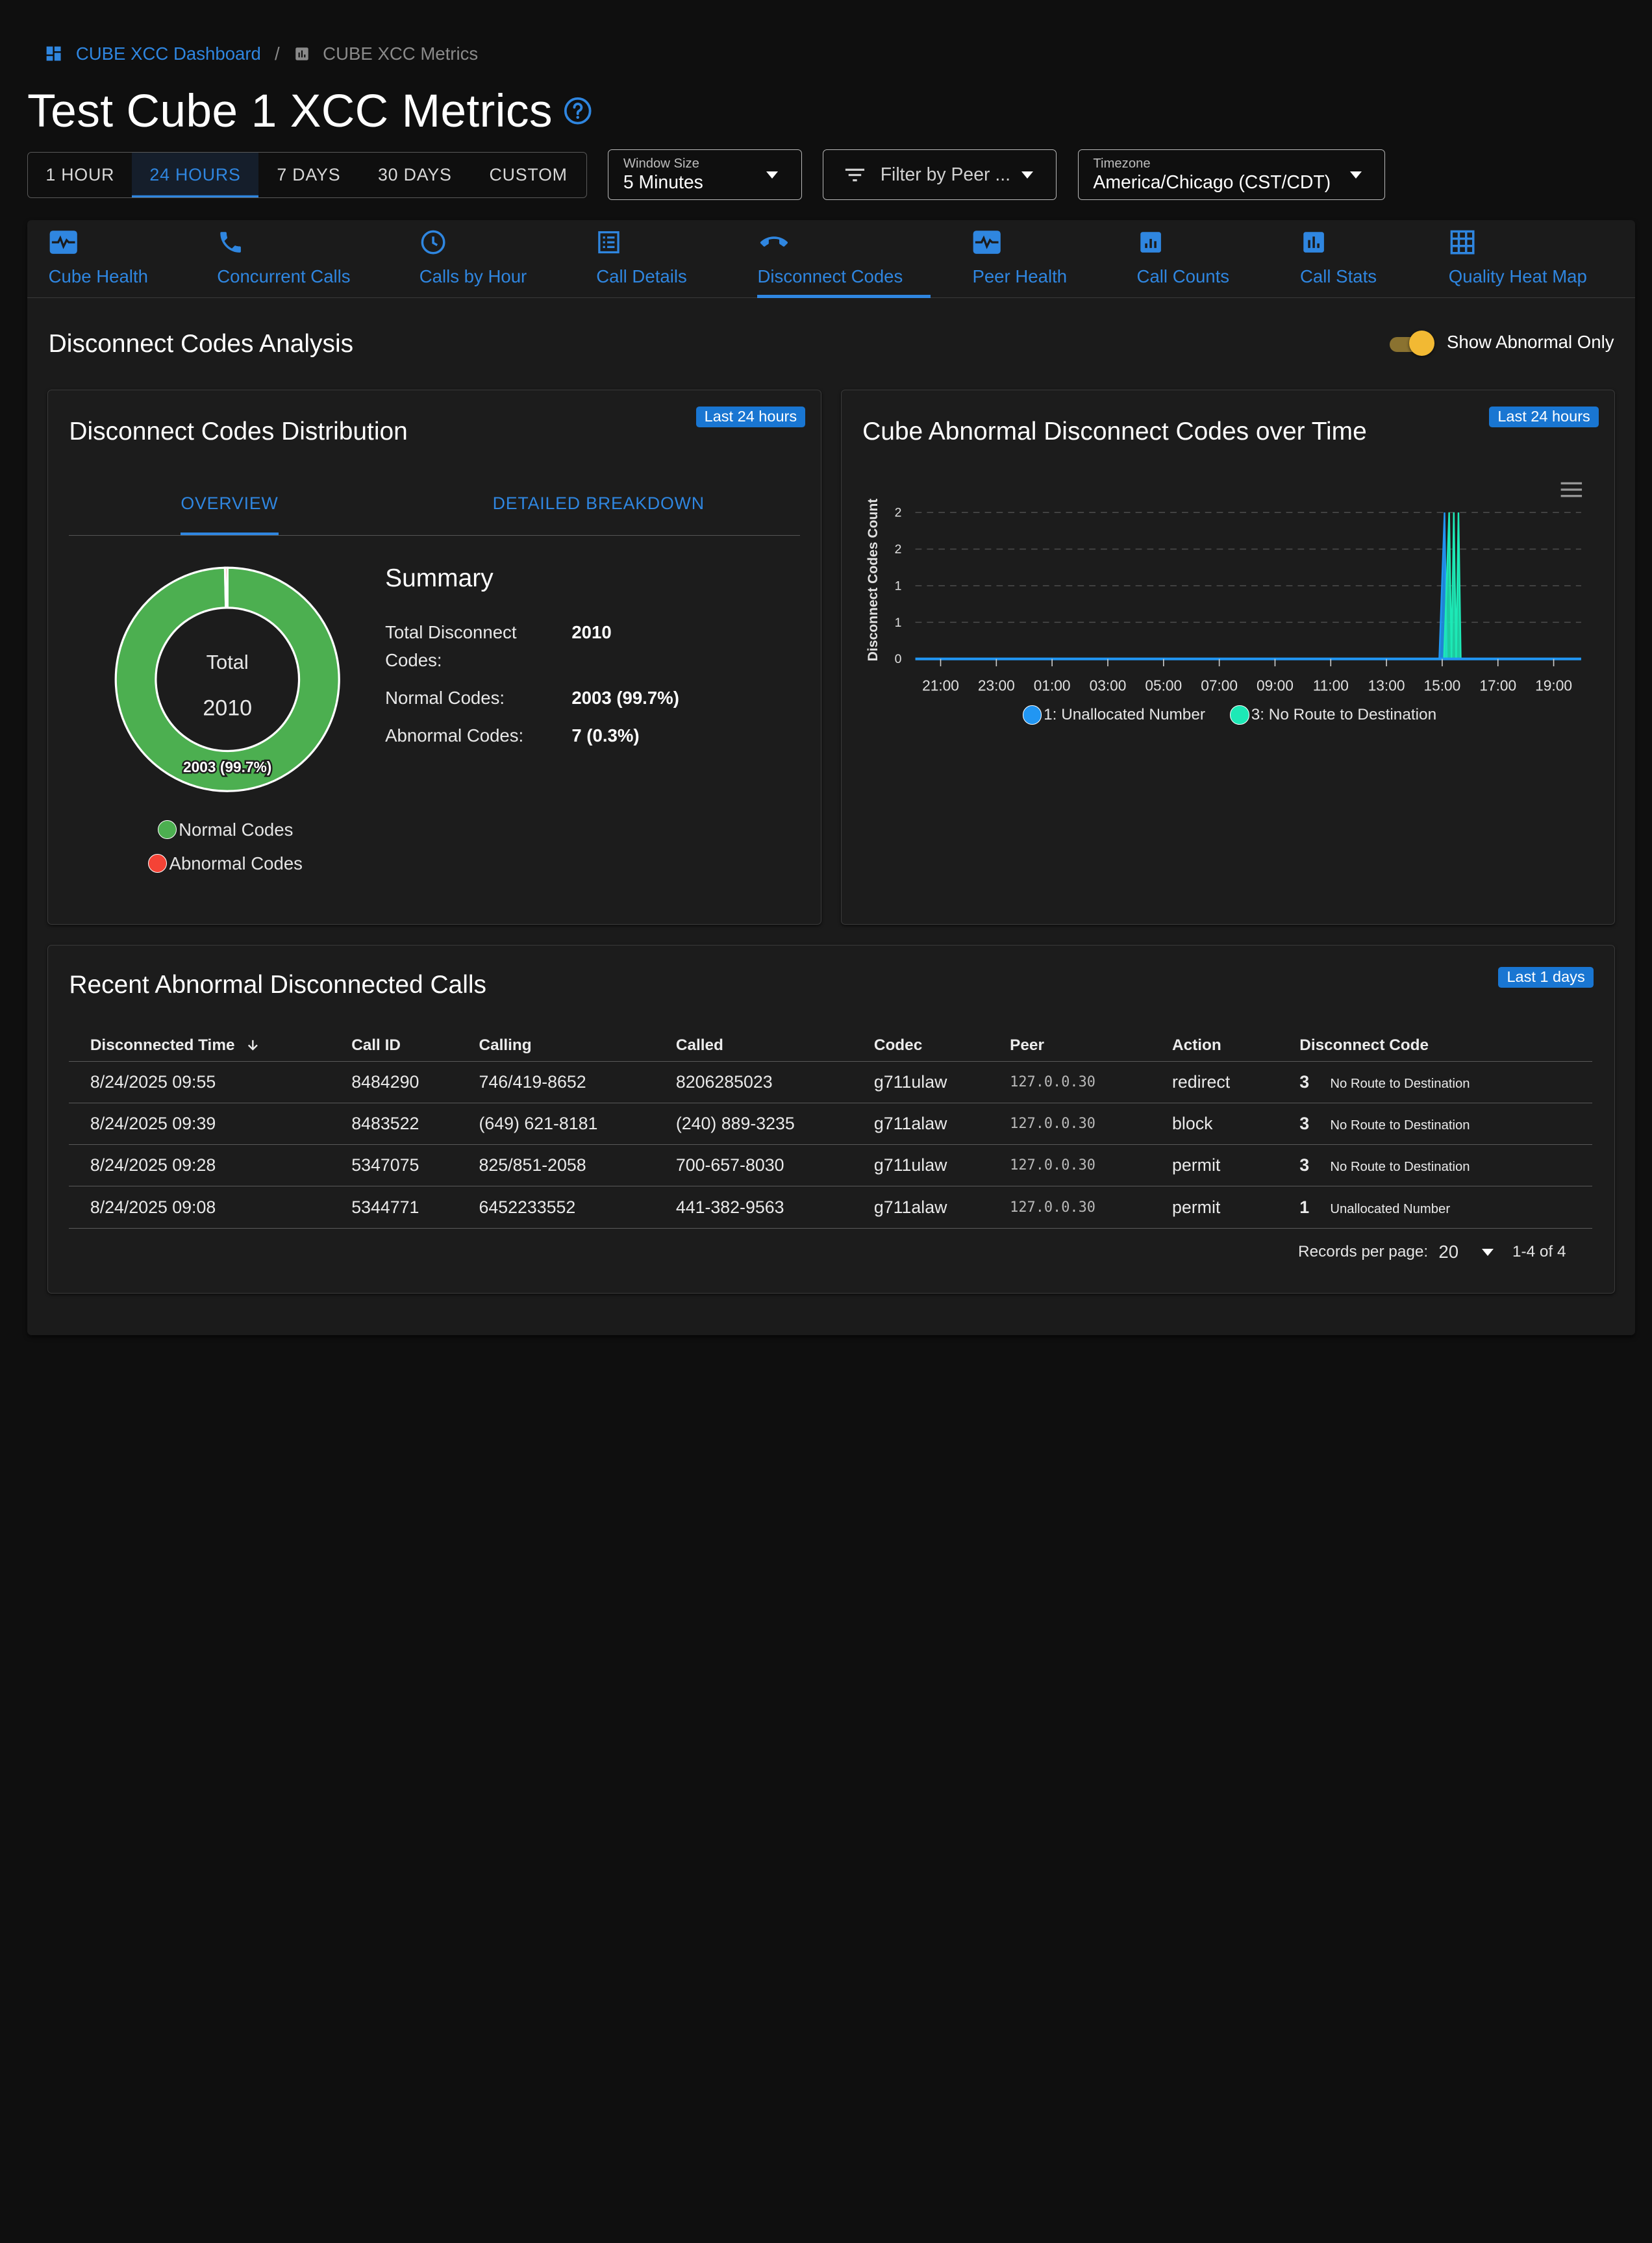  Describe the element at coordinates (1400, 1125) in the screenshot. I see `disconnect-code-description: No Route to Destination` at that location.